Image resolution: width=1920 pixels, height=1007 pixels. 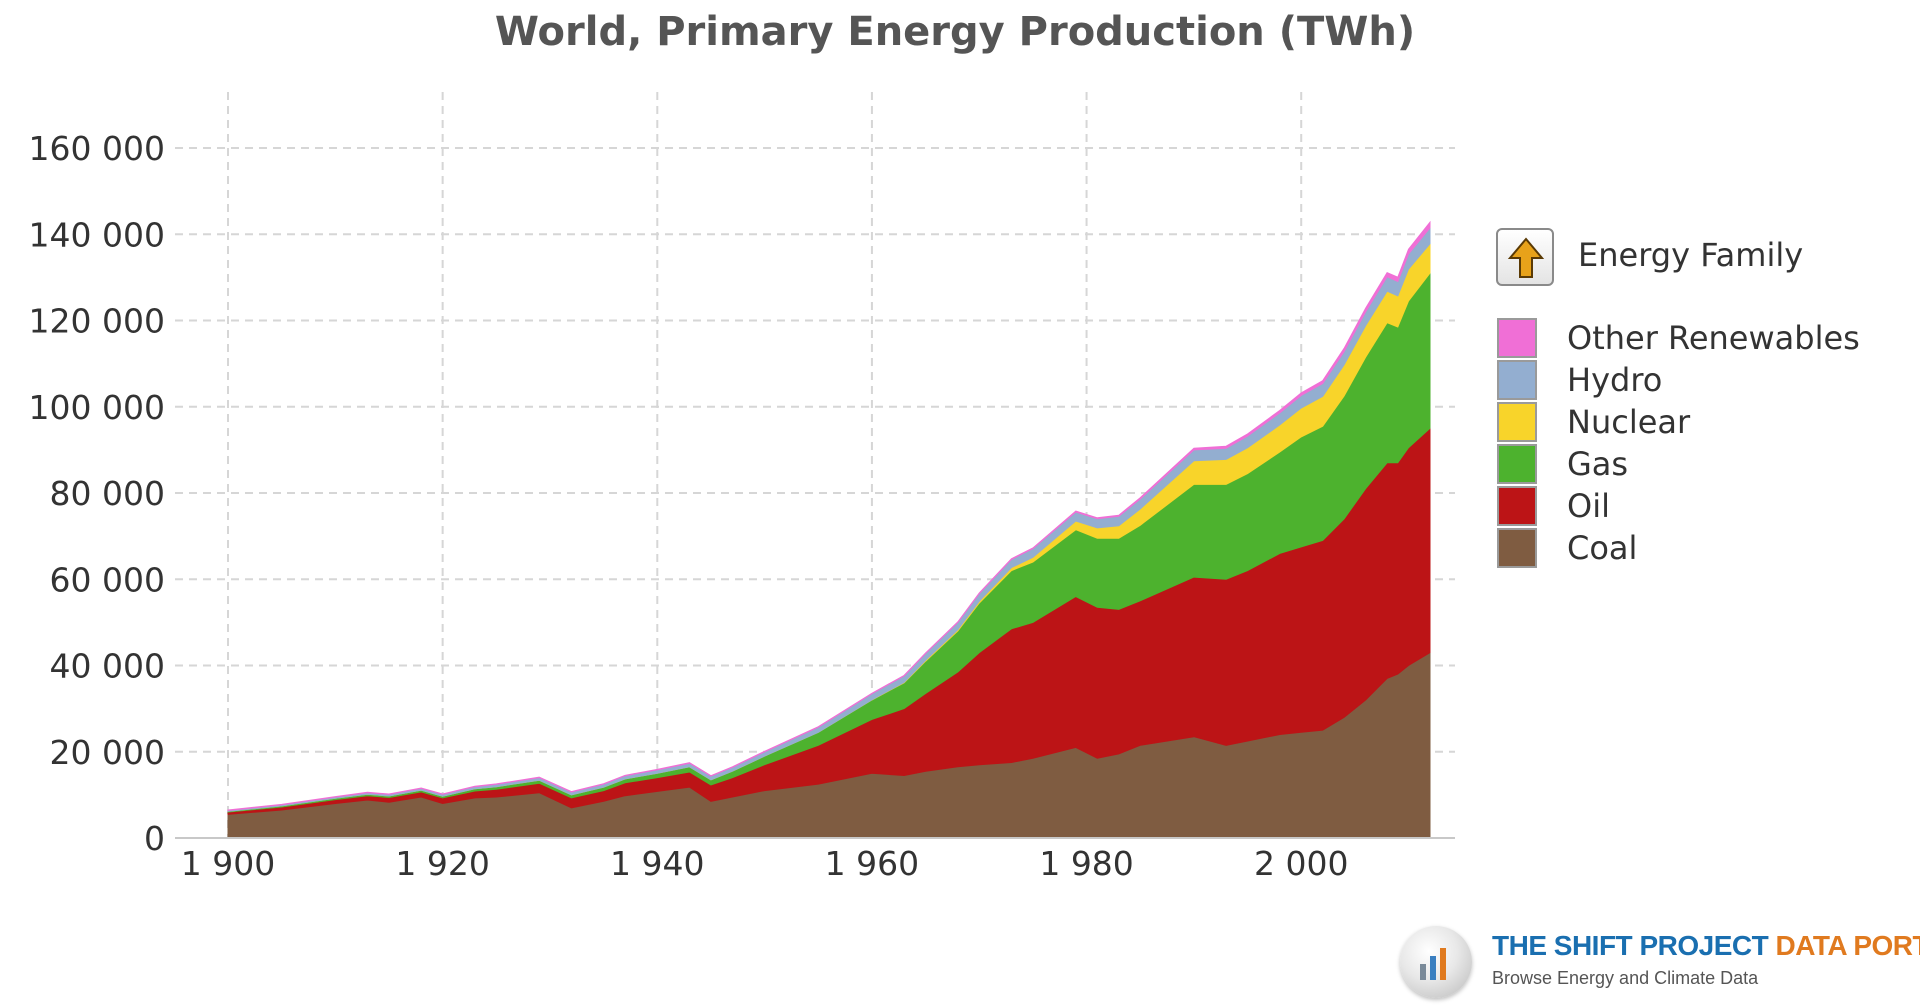 What do you see at coordinates (97, 407) in the screenshot?
I see `y-tick-label: 100 000` at bounding box center [97, 407].